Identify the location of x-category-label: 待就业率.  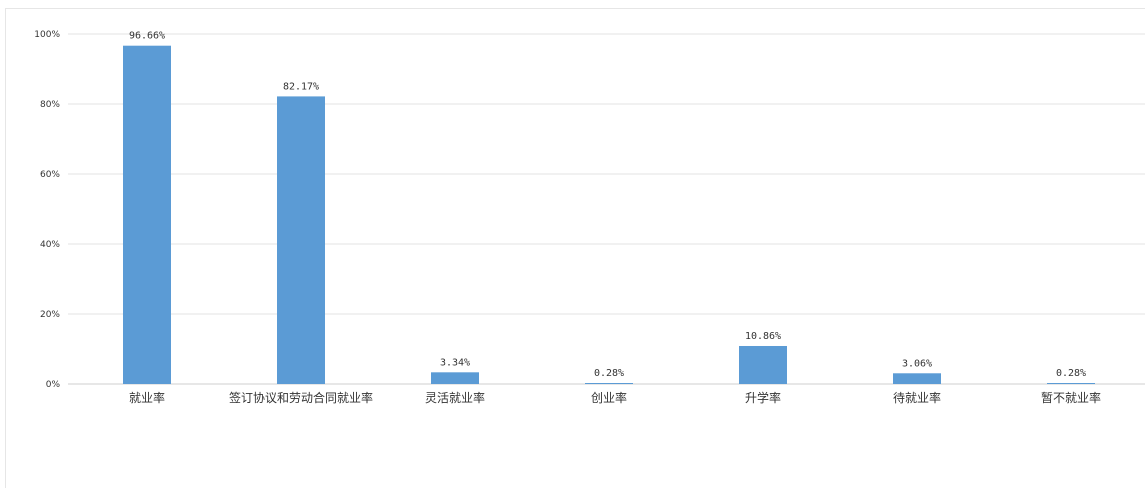
(917, 397).